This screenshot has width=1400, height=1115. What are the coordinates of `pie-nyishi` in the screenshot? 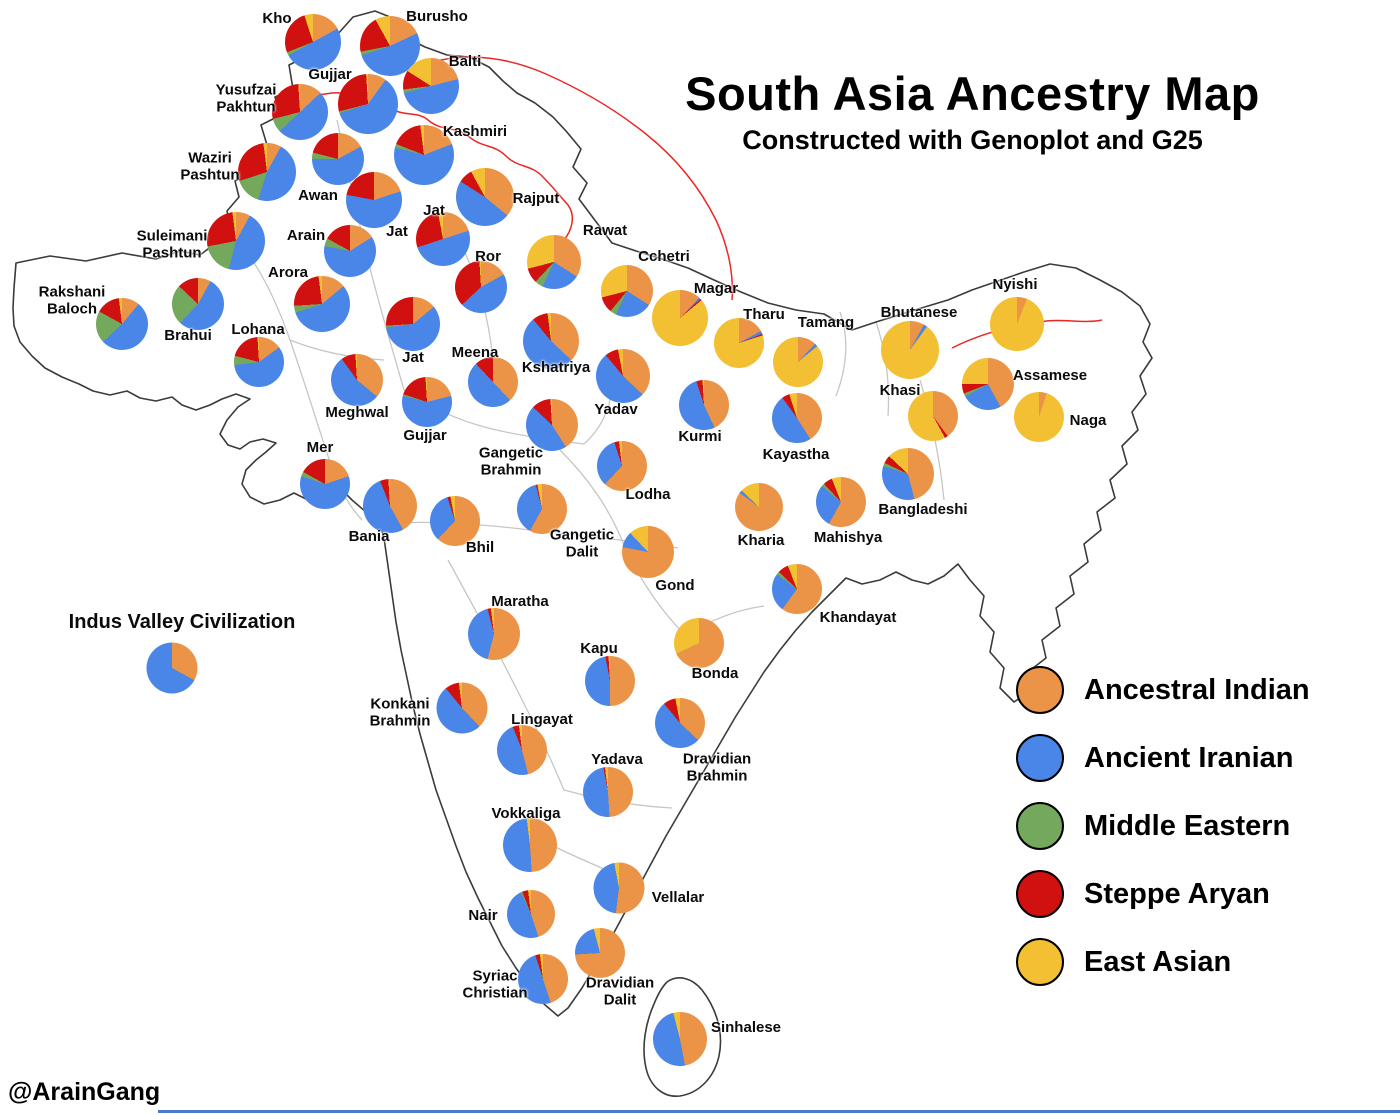 It's located at (1017, 324).